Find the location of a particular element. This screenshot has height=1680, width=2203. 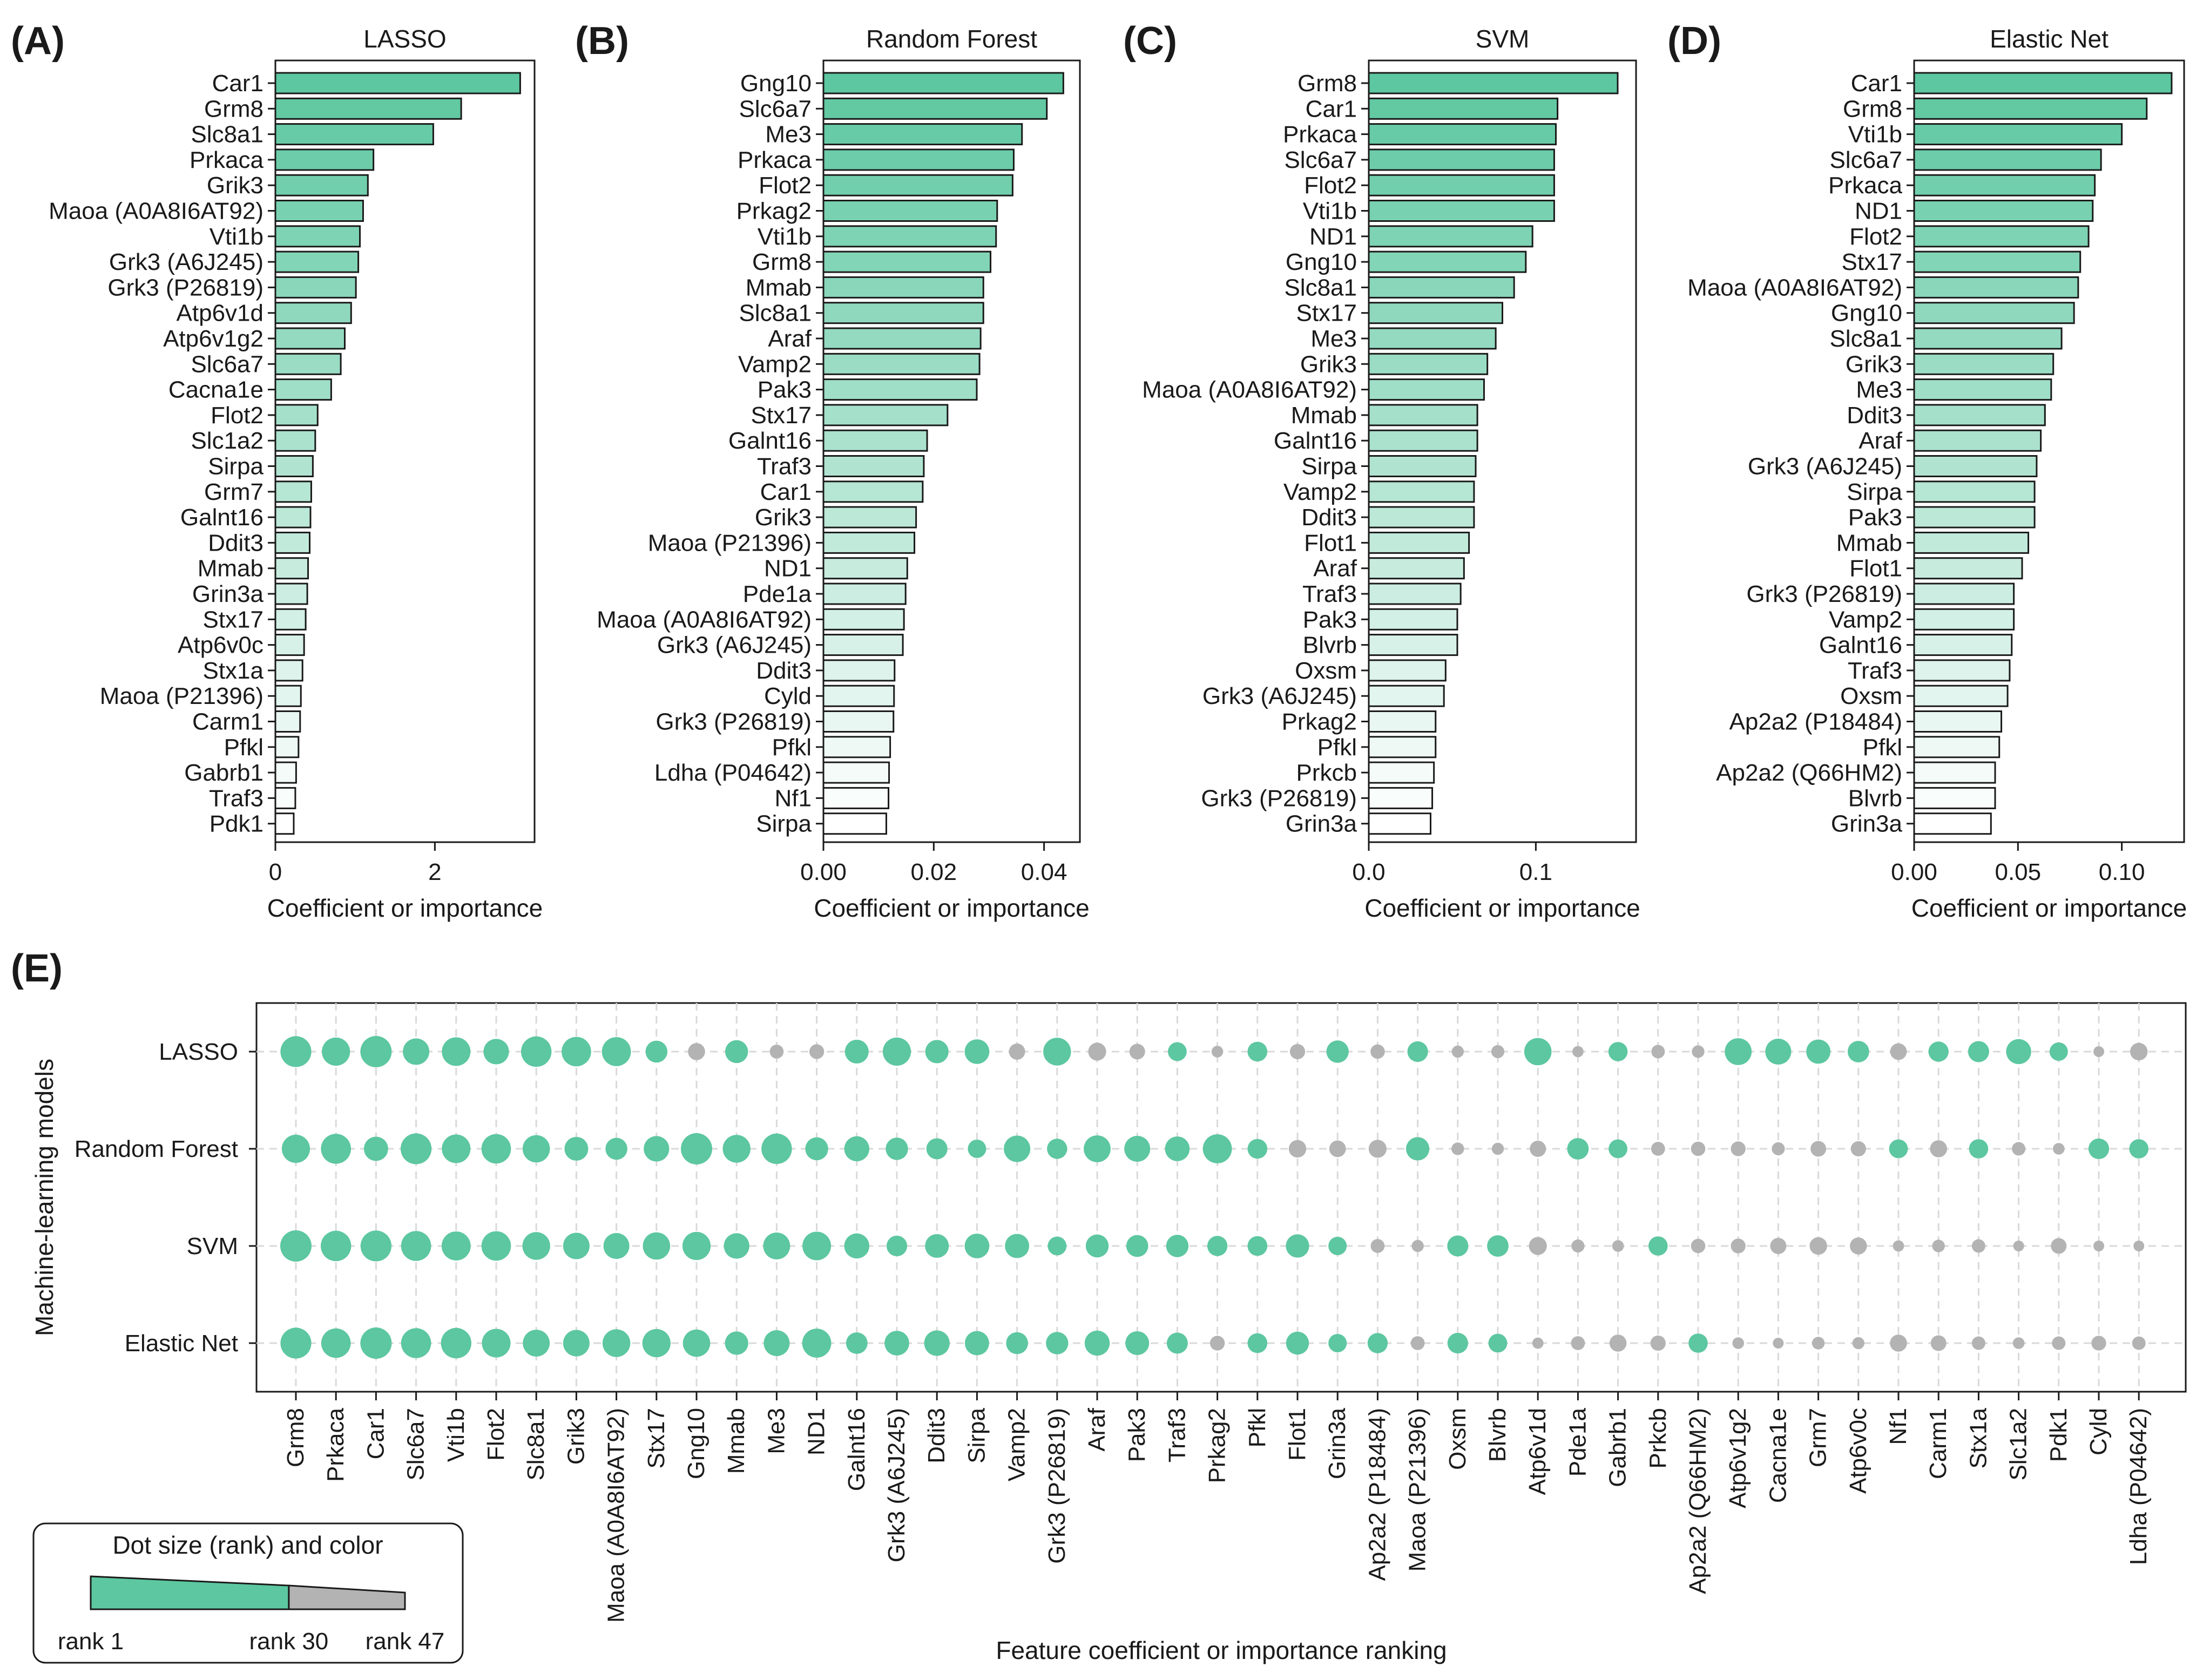

y-tick-label: Ldha (P04642) is located at coordinates (733, 773).